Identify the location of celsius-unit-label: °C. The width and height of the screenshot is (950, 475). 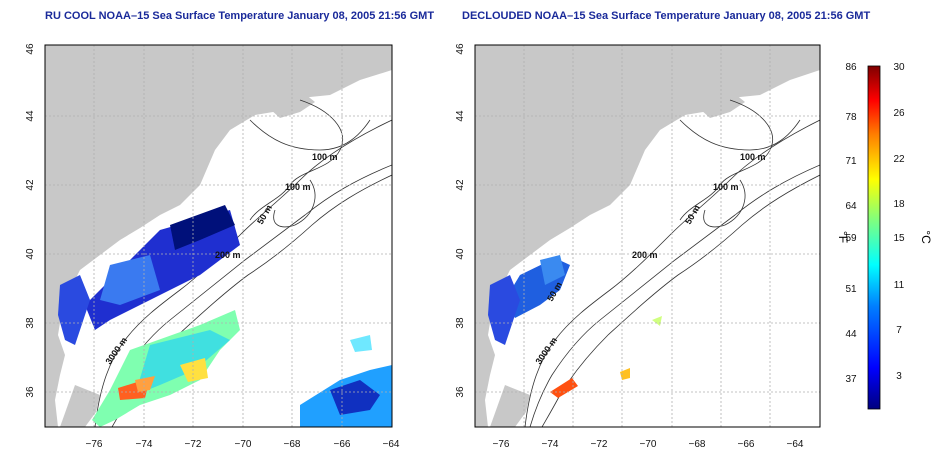
(926, 237).